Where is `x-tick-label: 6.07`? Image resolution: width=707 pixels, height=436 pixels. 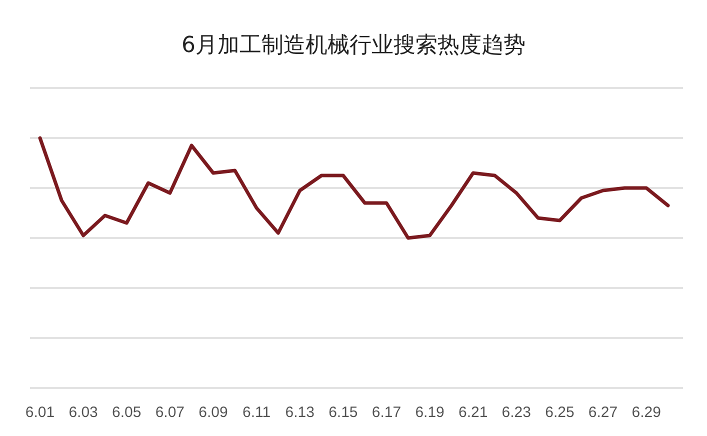 x-tick-label: 6.07 is located at coordinates (170, 412).